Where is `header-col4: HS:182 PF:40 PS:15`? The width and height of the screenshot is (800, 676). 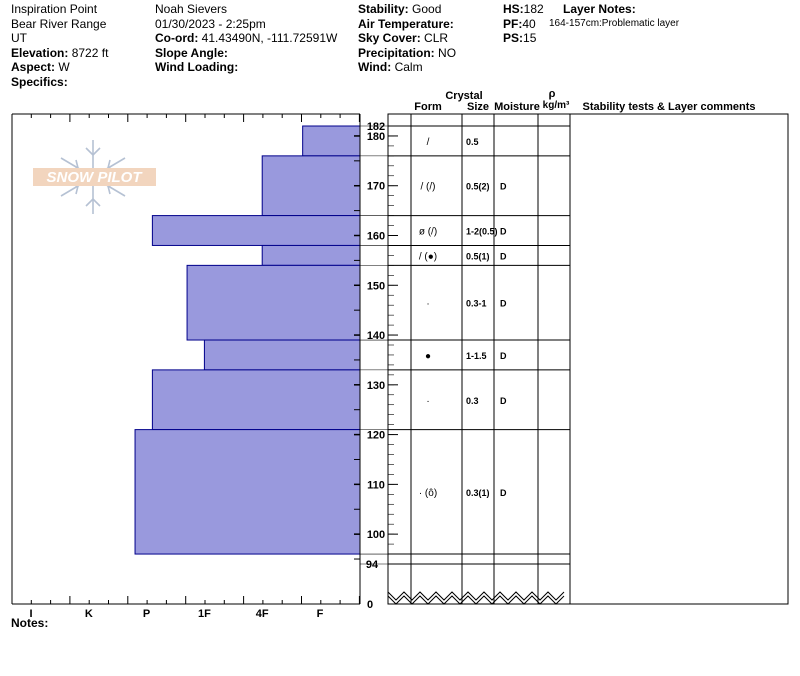
header-col4: HS:182 PF:40 PS:15 is located at coordinates (523, 24).